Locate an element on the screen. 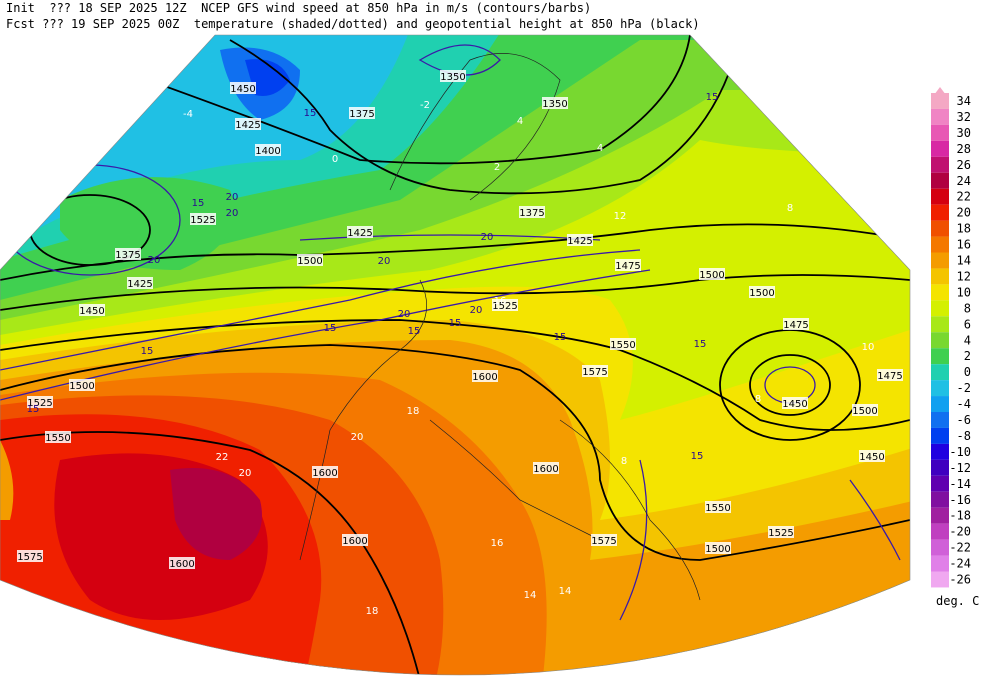 The width and height of the screenshot is (1000, 684). legend-label: 24 is located at coordinates (964, 181).